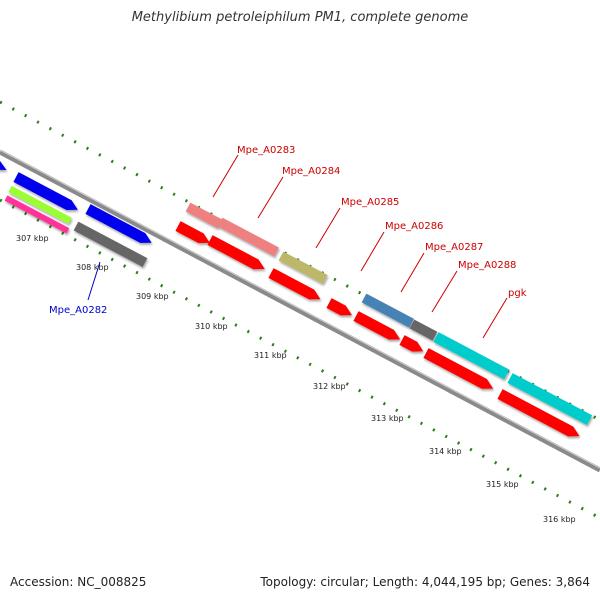  Describe the element at coordinates (270, 355) in the screenshot. I see `scale-label-311: 311 kbp` at that location.